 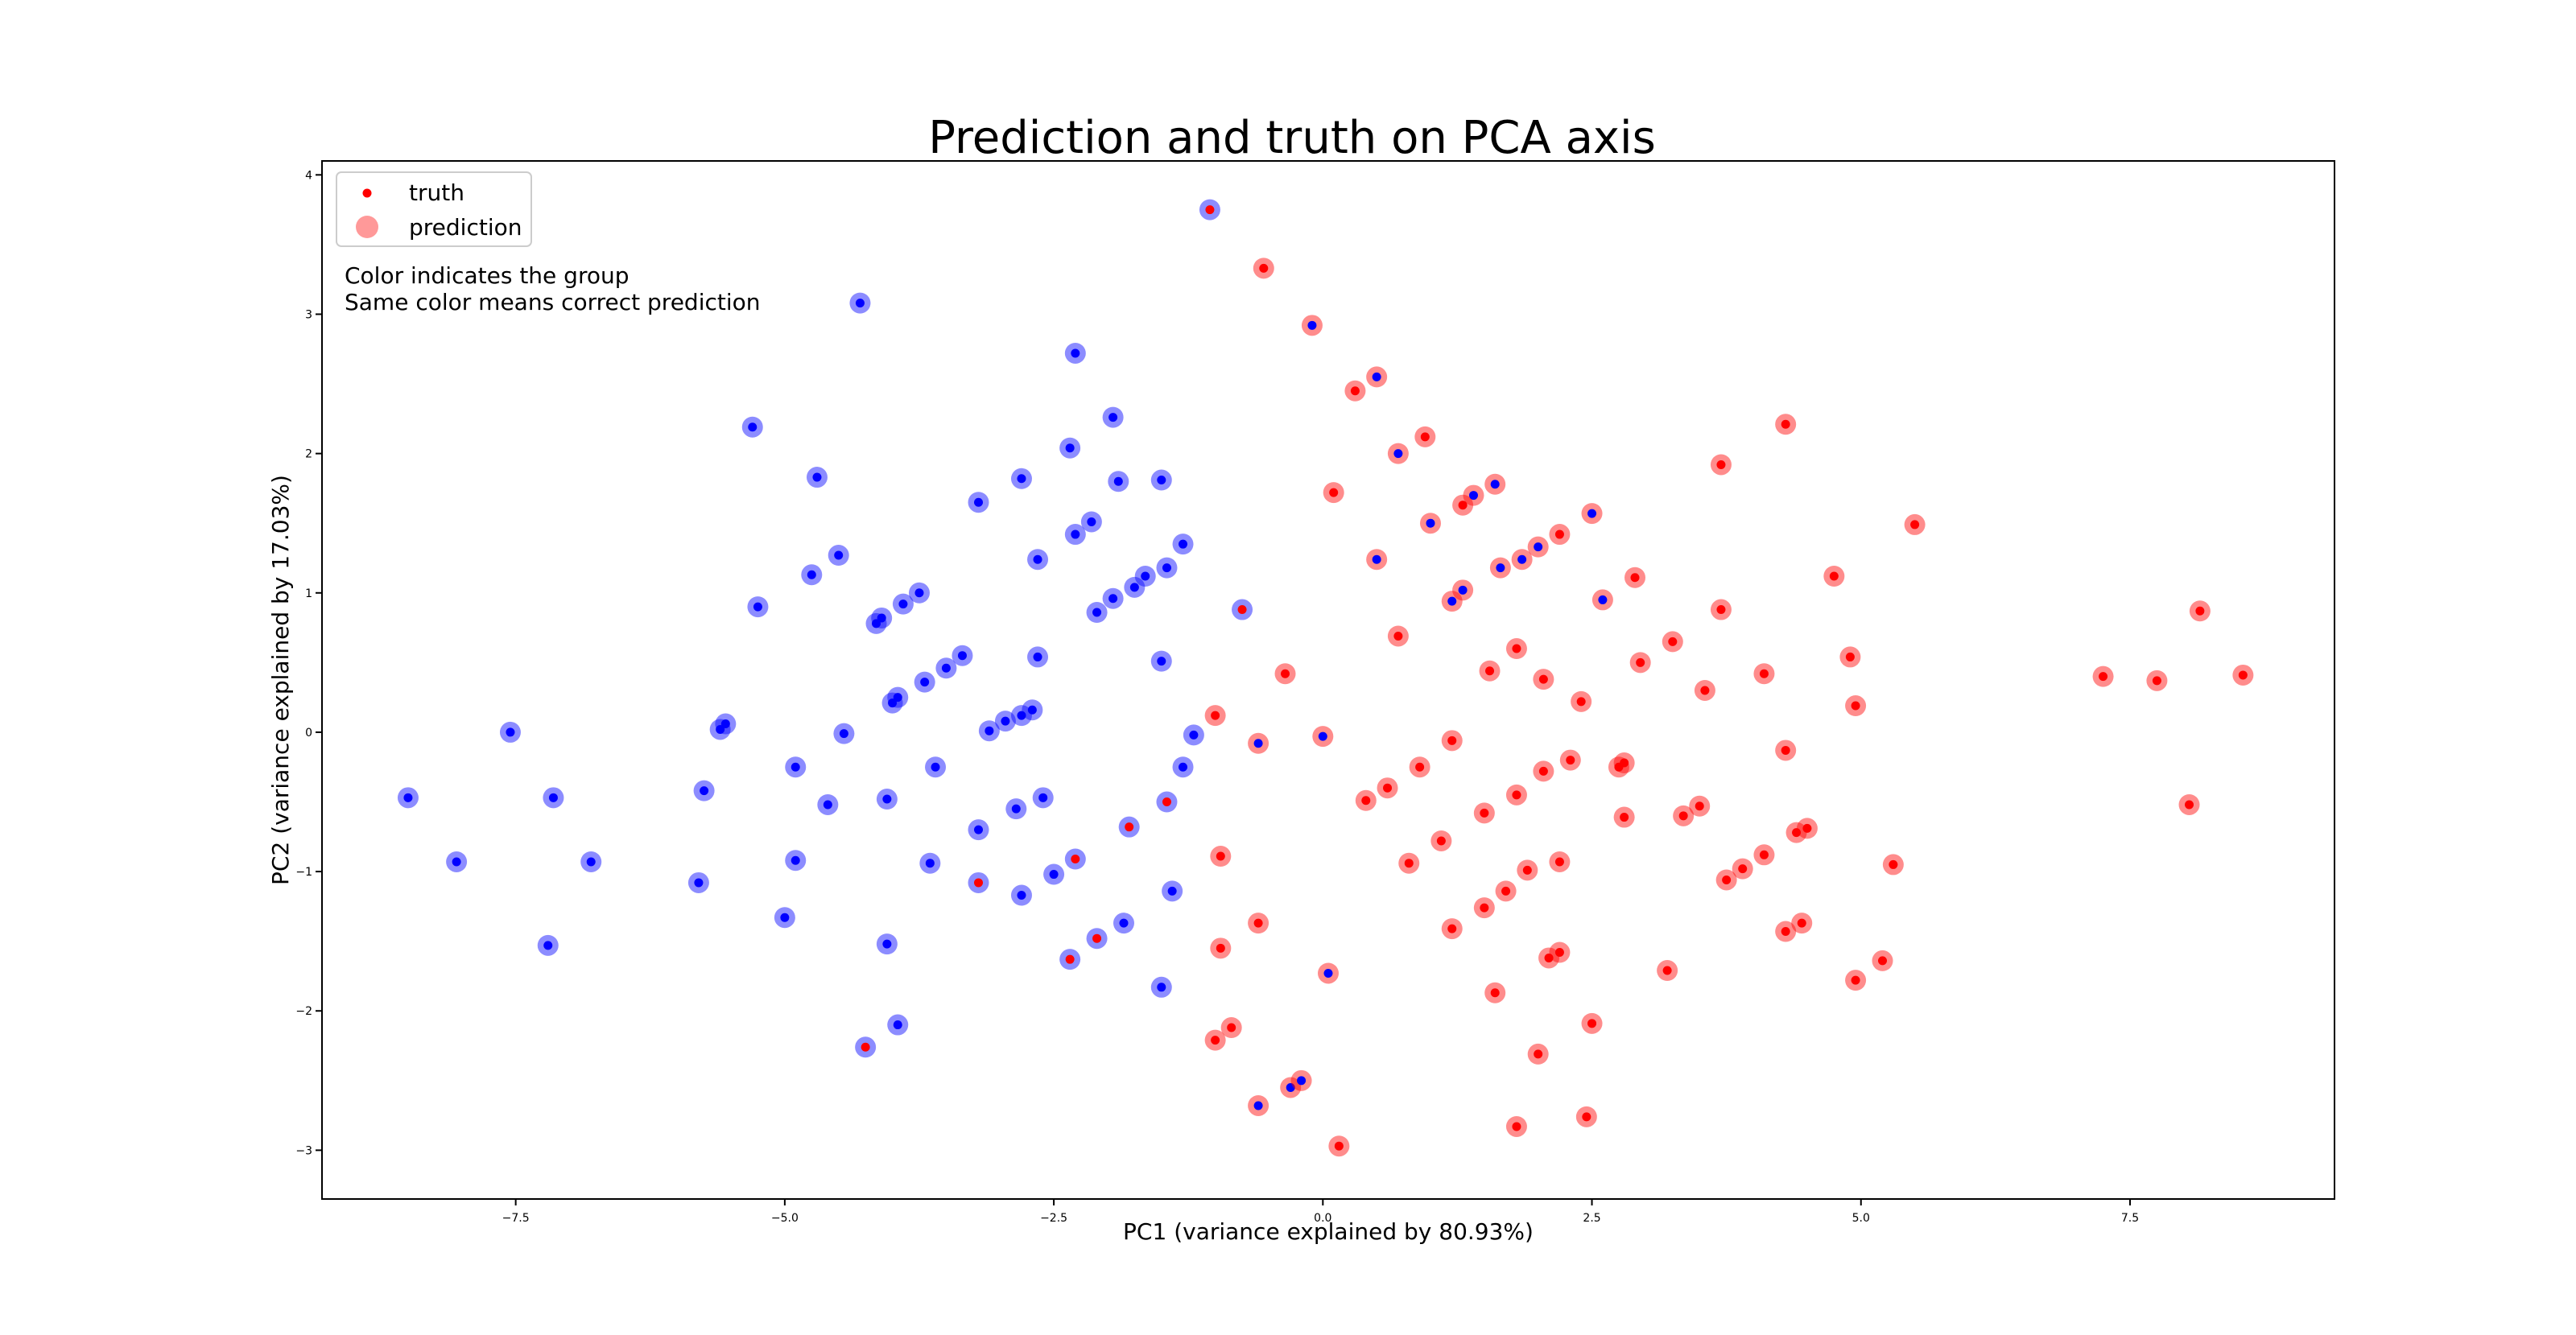 I want to click on x-tick-label: −7.5, so click(x=516, y=1218).